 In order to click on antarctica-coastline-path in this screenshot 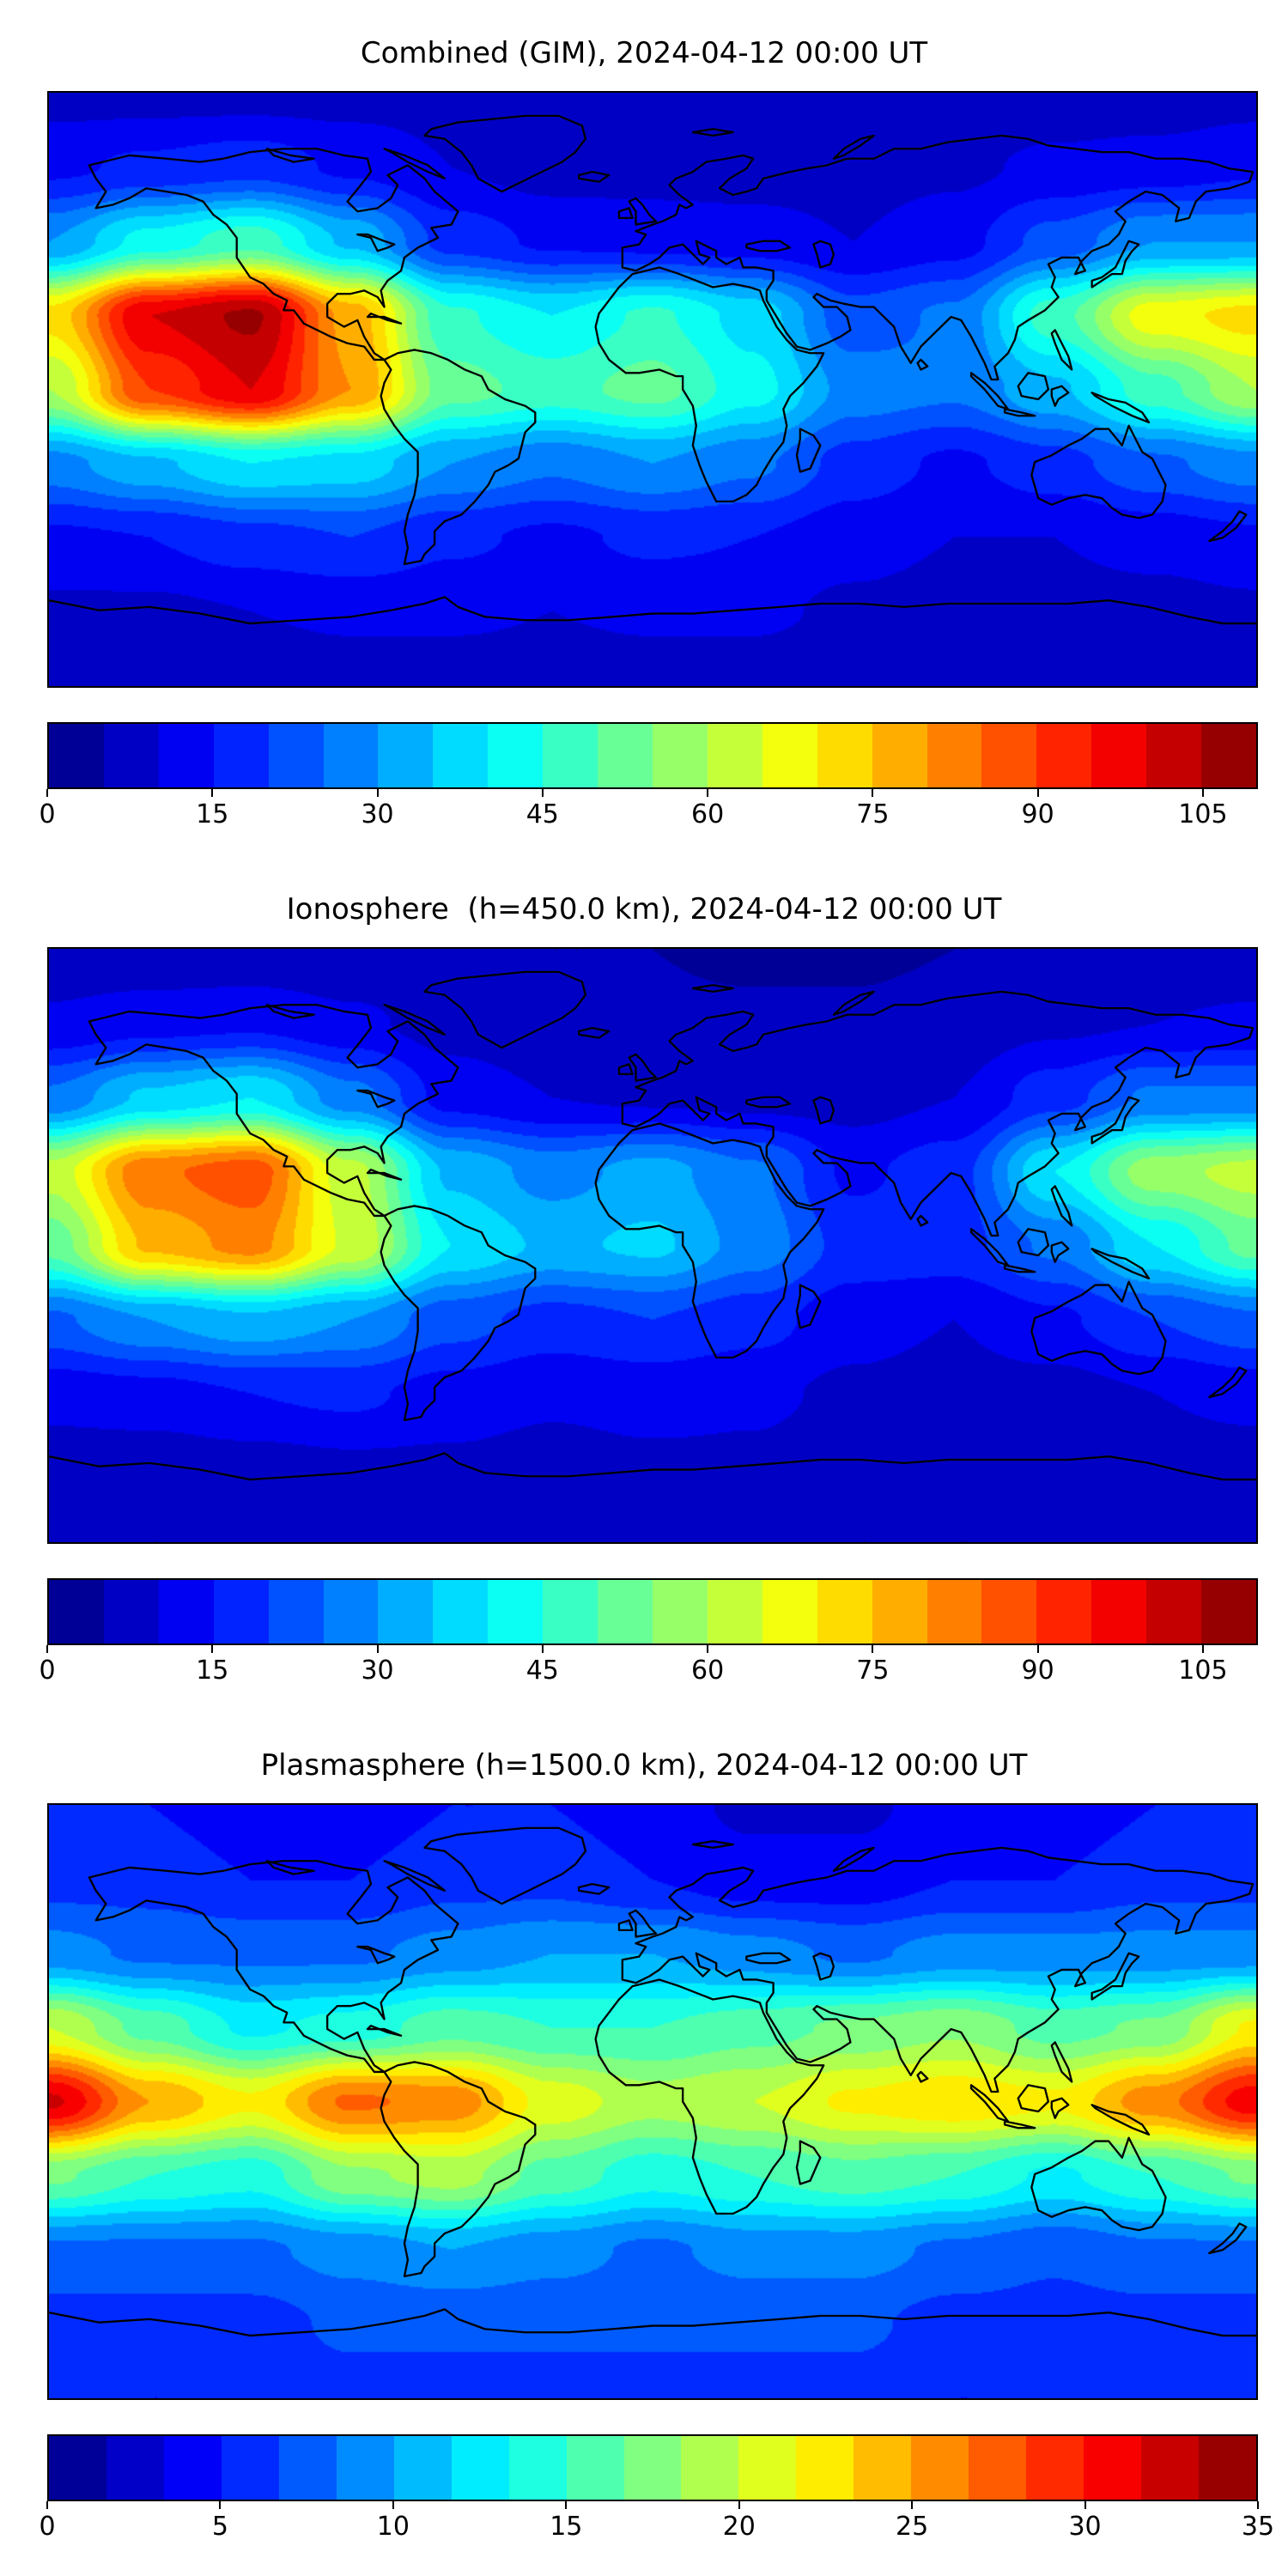, I will do `click(652, 2323)`.